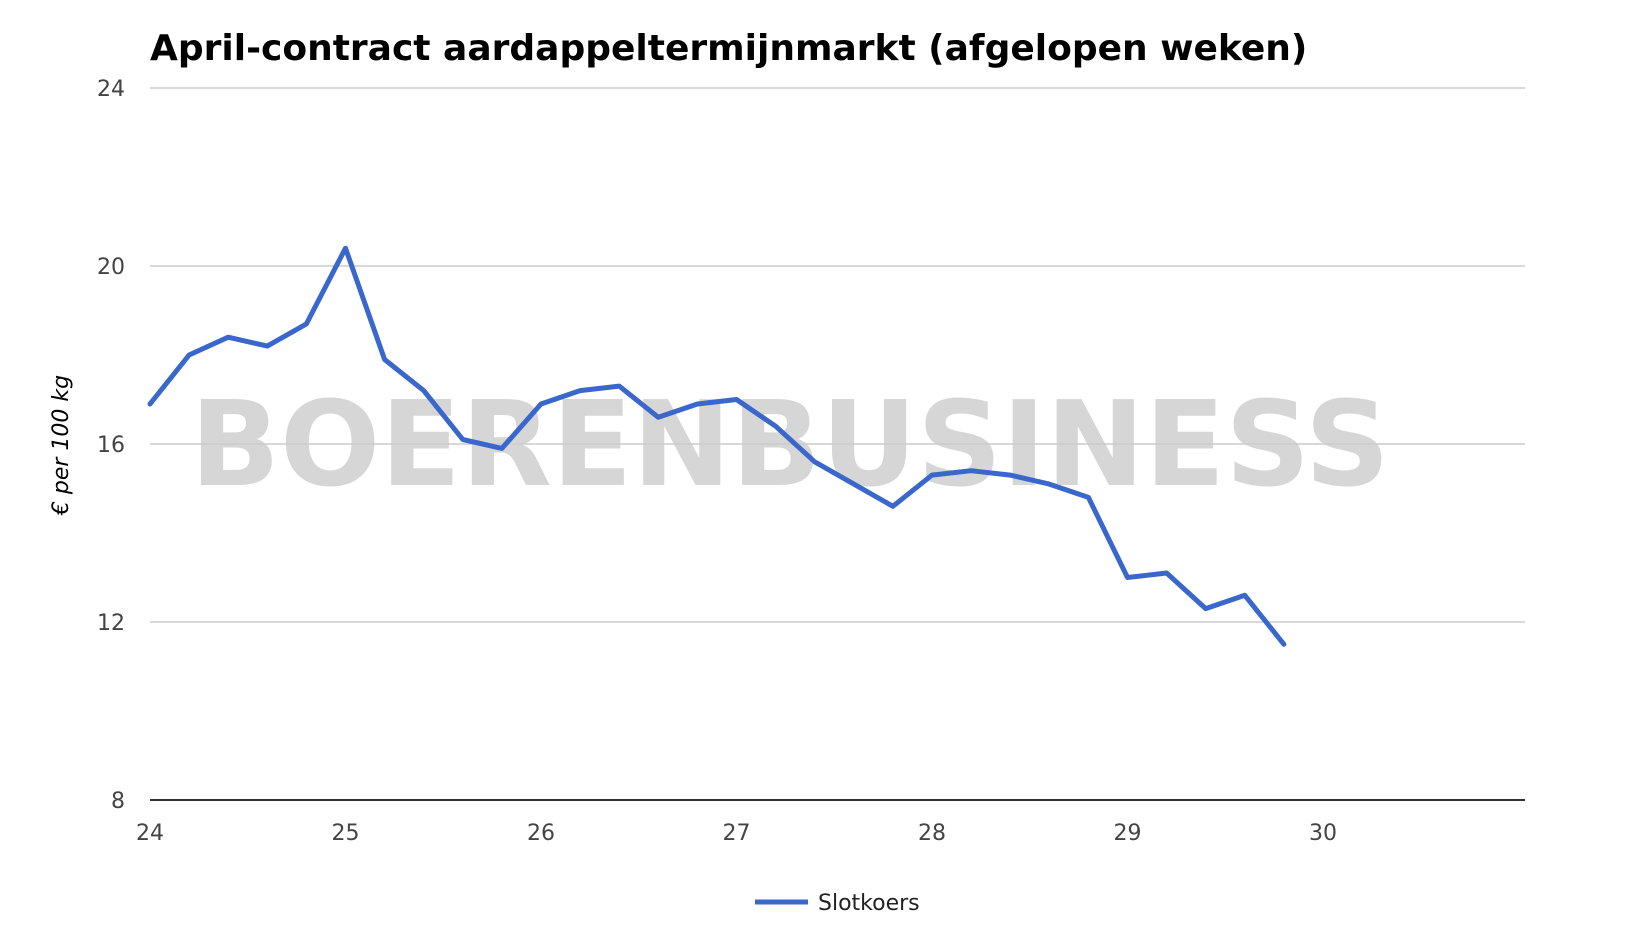 The height and width of the screenshot is (934, 1646). I want to click on y-axis-label: € per 100 kg, so click(61, 445).